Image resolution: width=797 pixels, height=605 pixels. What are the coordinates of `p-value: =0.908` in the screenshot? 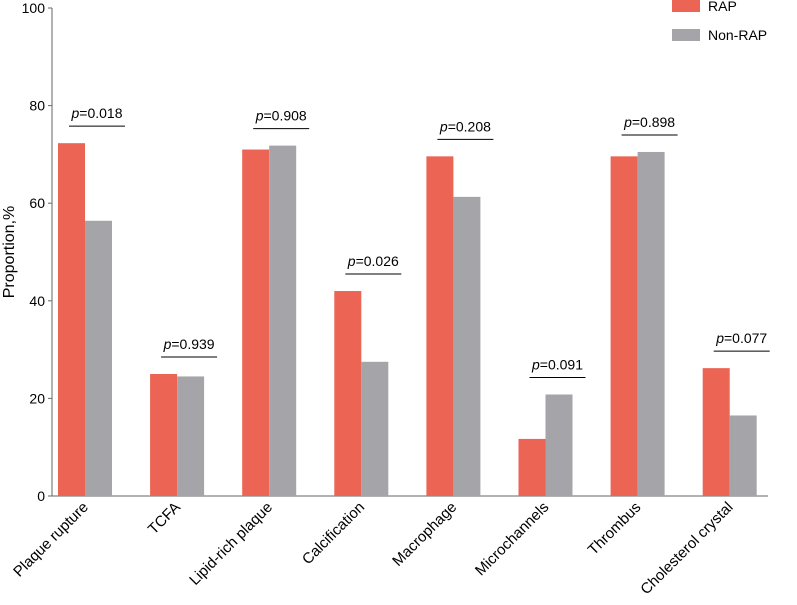 It's located at (284, 116).